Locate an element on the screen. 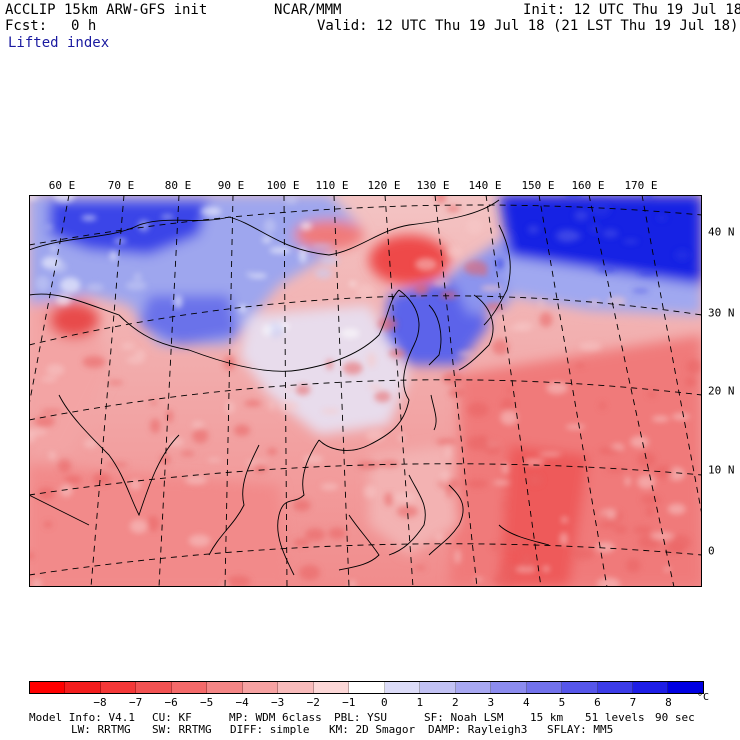  lat-label-30n: 30 N is located at coordinates (721, 313).